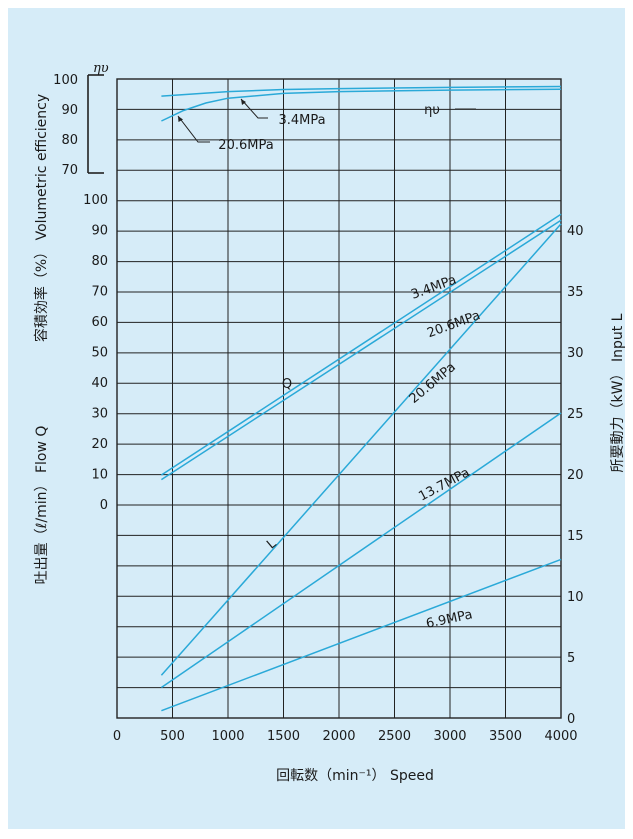 The width and height of the screenshot is (633, 839). I want to click on efficiency-axis-title: 容積効率（%） Volumetric efficiency, so click(41, 218).